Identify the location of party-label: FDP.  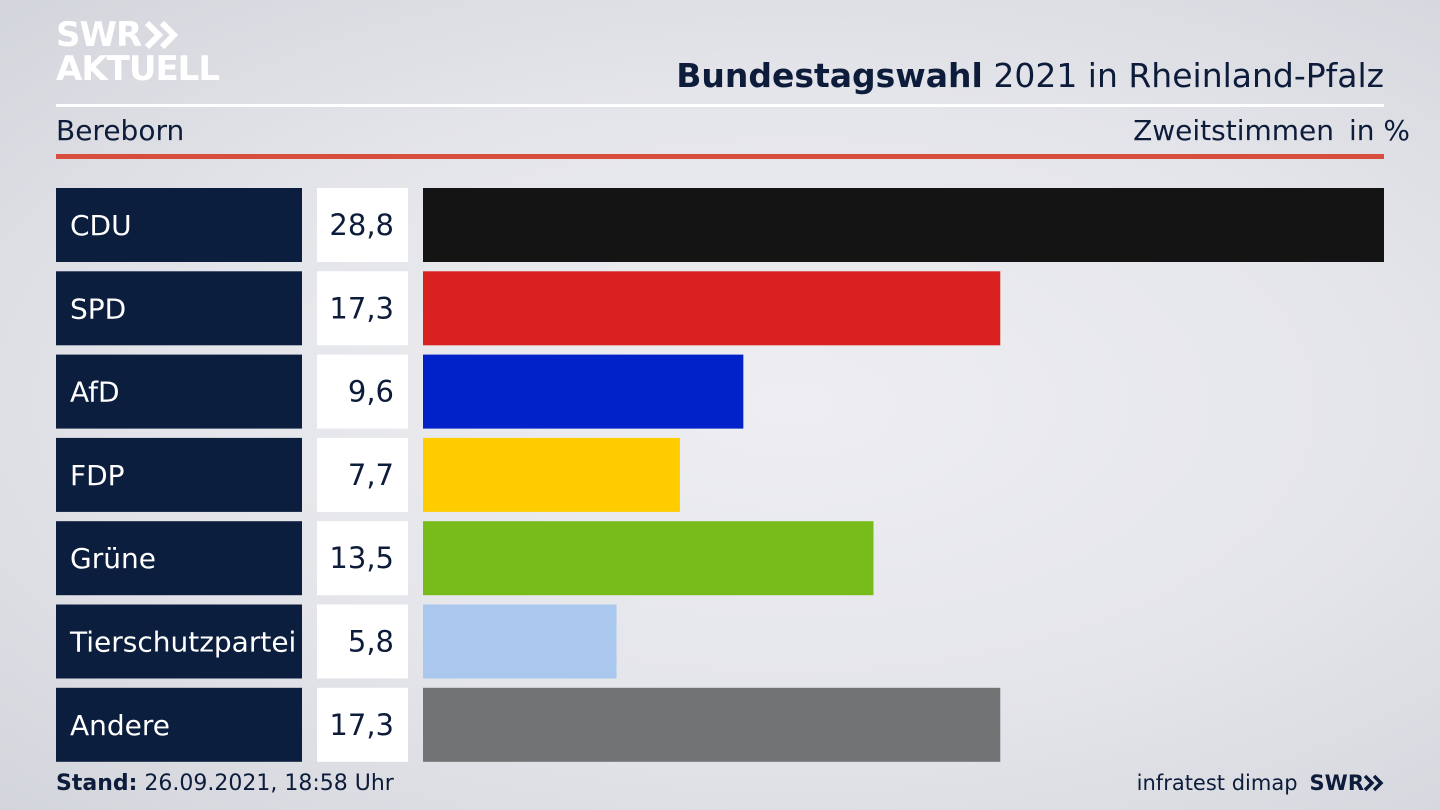
(97, 475).